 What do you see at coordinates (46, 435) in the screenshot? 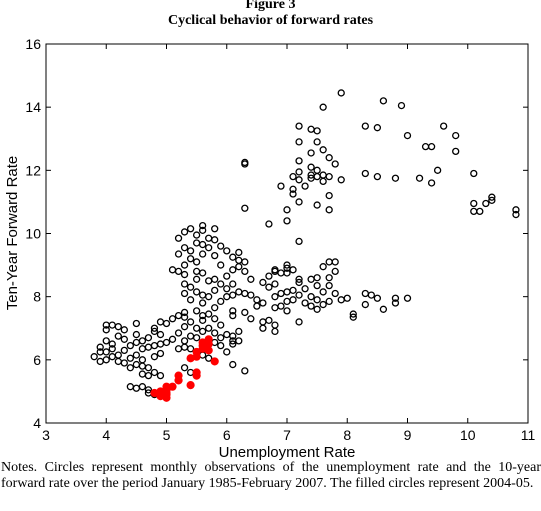
I see `x-tick-label: 3` at bounding box center [46, 435].